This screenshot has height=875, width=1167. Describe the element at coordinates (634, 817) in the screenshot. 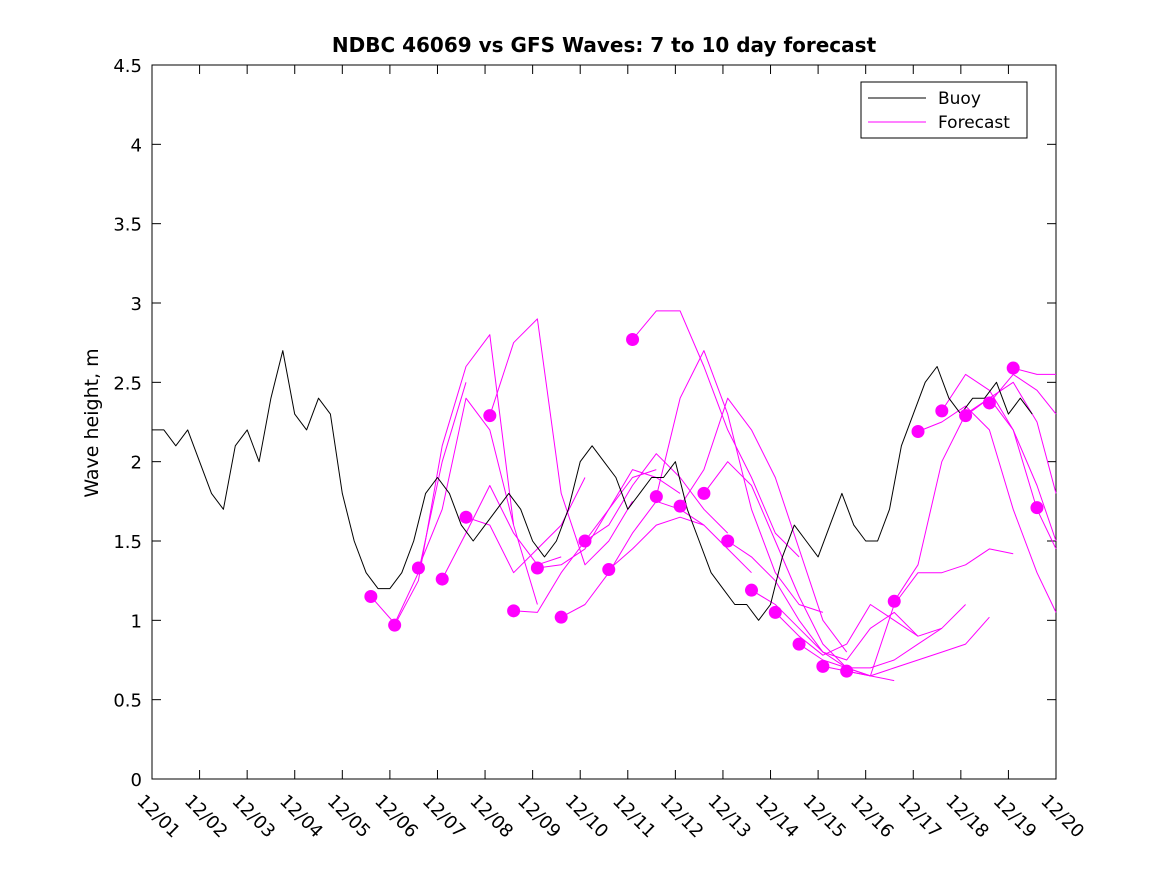

I see `x-tick-label: 12/11` at that location.